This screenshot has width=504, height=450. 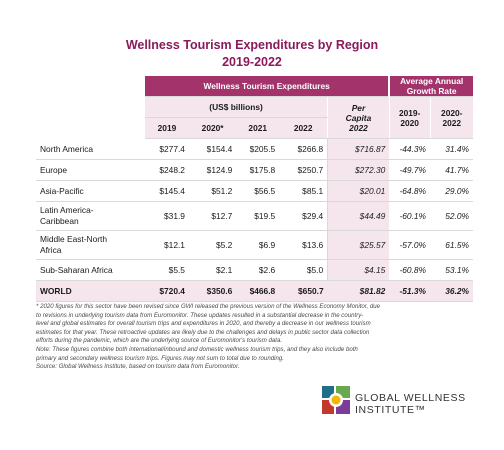 What do you see at coordinates (358, 291) in the screenshot?
I see `value-per-capita: $81.82` at bounding box center [358, 291].